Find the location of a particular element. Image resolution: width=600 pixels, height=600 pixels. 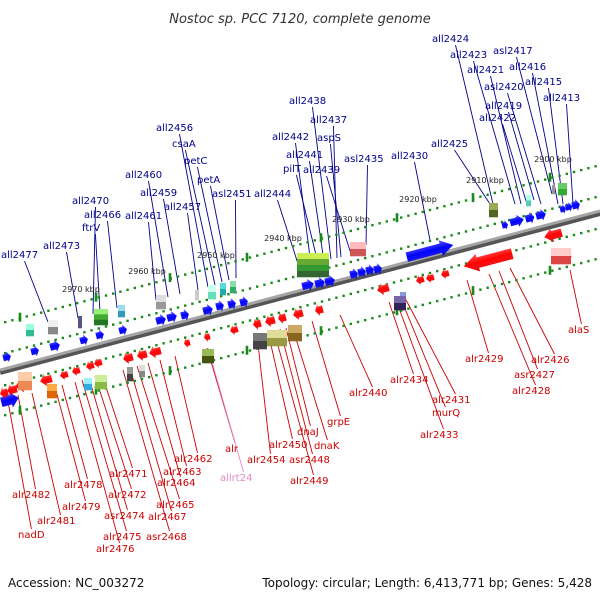

gene-label-alr2449: alr2449 is located at coordinates (309, 481).